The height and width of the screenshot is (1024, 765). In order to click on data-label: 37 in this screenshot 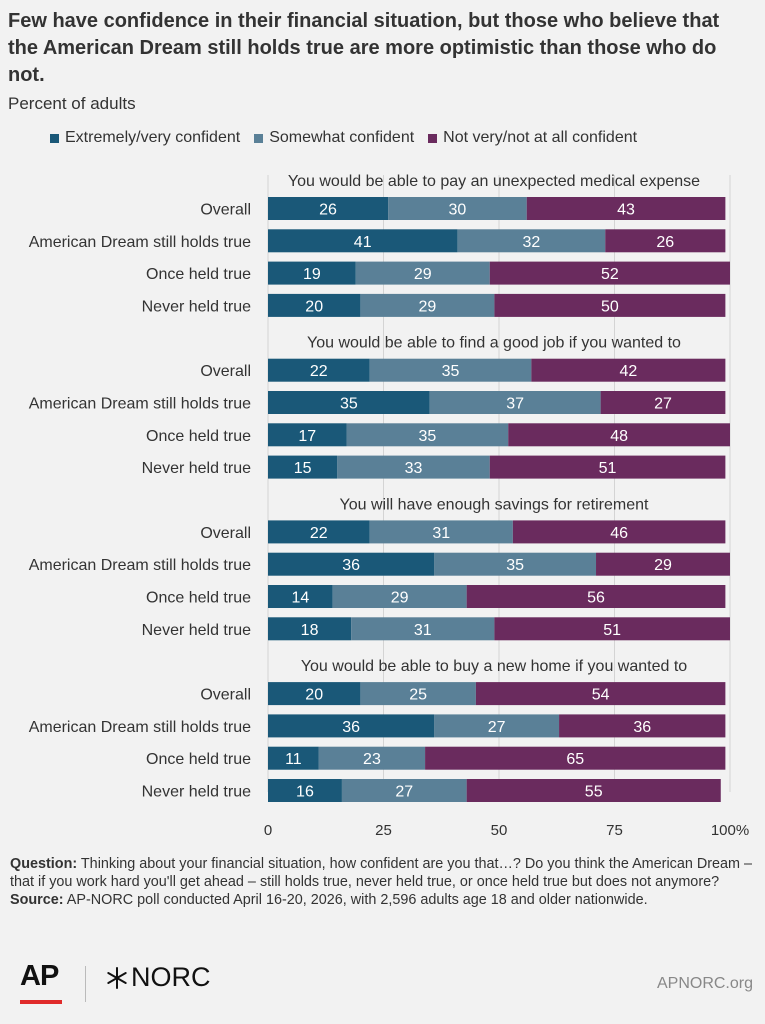, I will do `click(515, 404)`.